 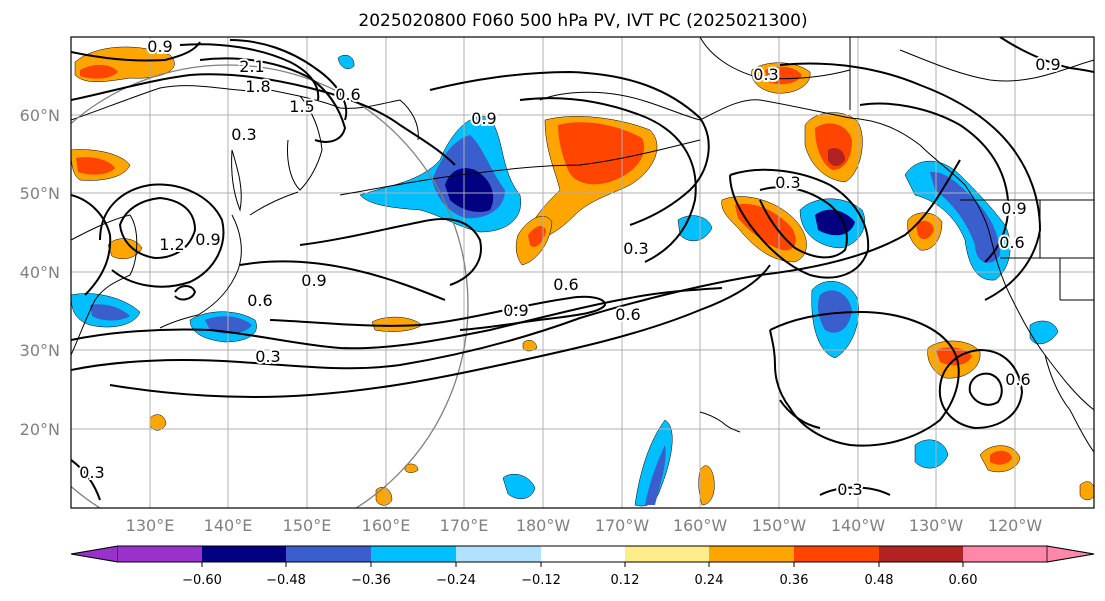 What do you see at coordinates (1069, 403) in the screenshot?
I see `coast-baja` at bounding box center [1069, 403].